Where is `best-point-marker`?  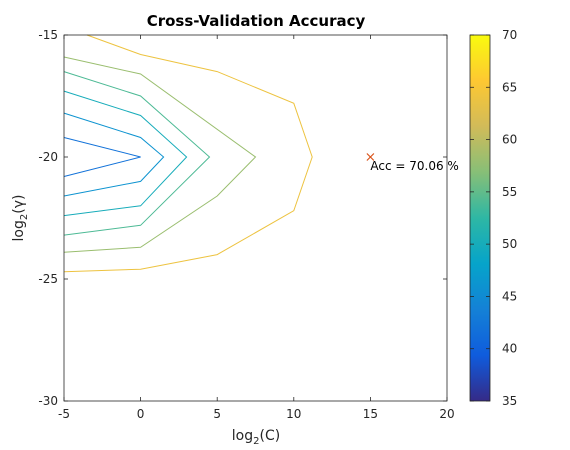 best-point-marker is located at coordinates (370, 157).